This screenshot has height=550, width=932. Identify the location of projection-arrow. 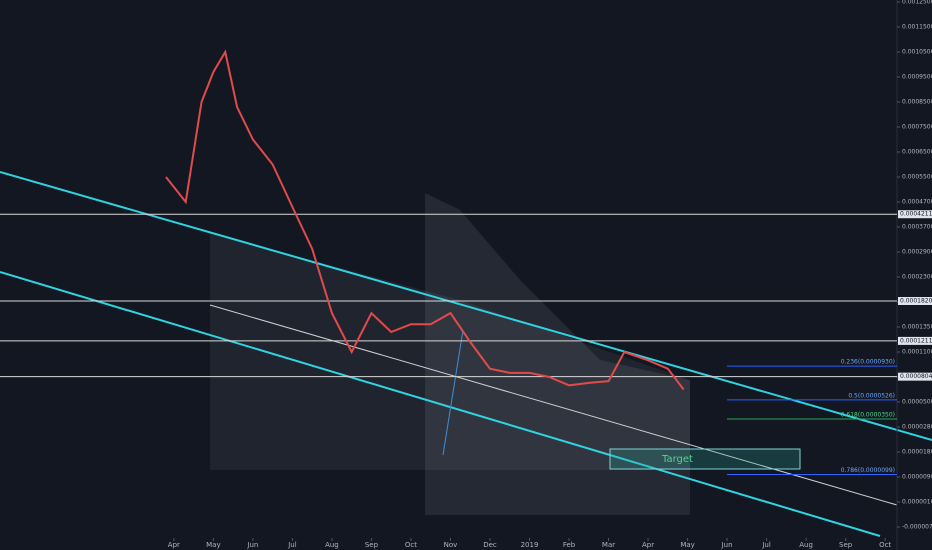
(453, 392).